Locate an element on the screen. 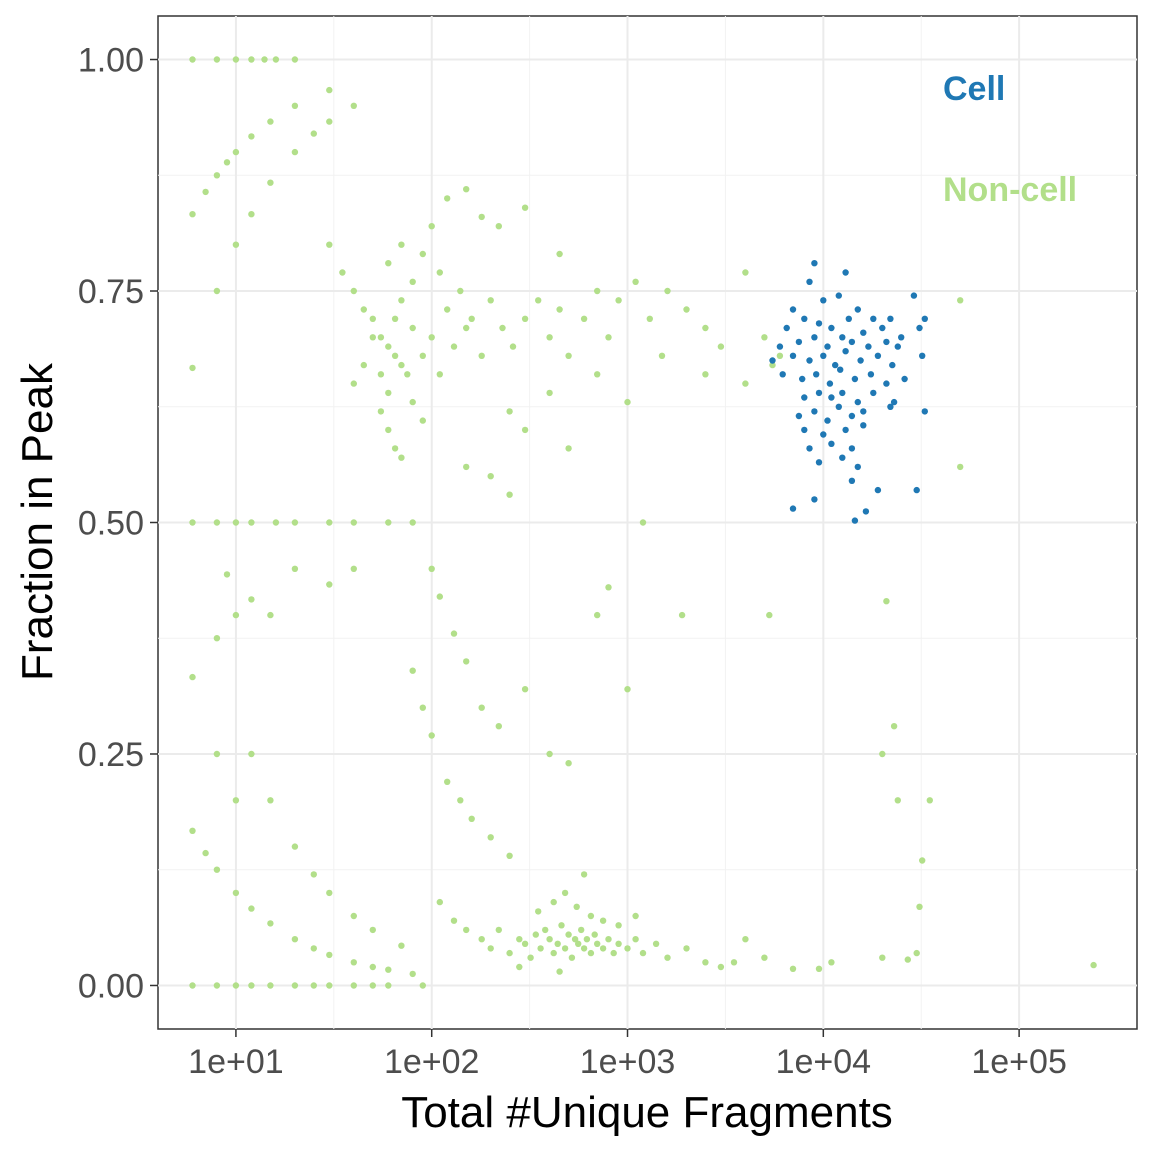  x-tick-label: 1e+03 is located at coordinates (628, 1062).